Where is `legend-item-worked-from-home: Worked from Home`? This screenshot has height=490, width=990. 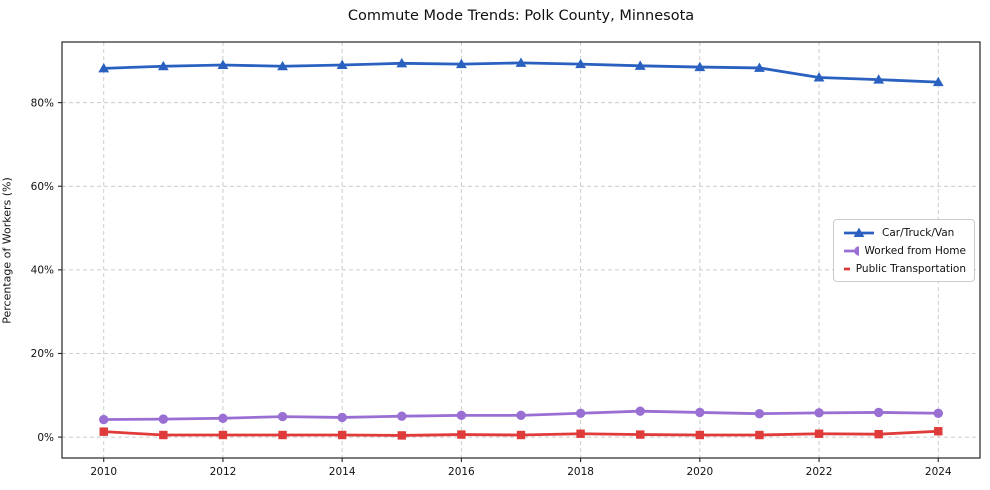
legend-item-worked-from-home: Worked from Home is located at coordinates (904, 250).